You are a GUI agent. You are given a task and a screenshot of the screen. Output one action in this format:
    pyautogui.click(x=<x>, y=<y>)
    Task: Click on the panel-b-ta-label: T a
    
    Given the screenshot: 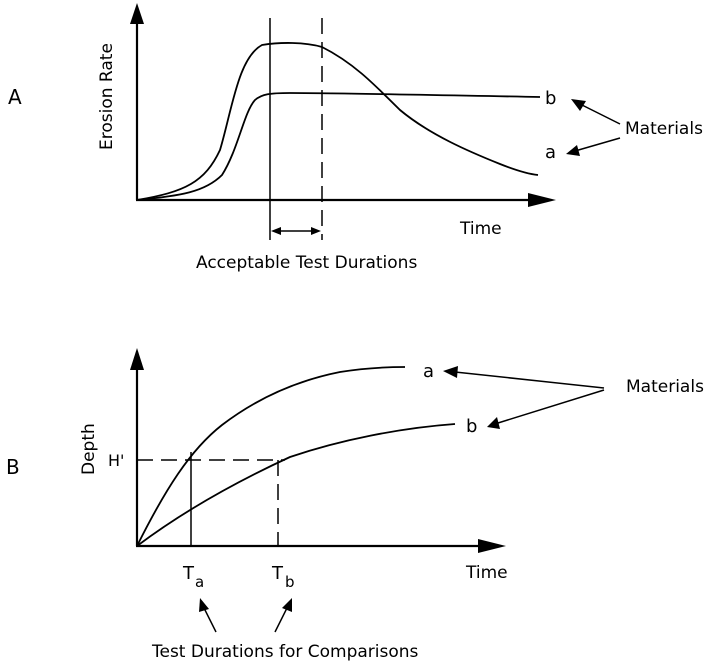 What is the action you would take?
    pyautogui.click(x=193, y=577)
    